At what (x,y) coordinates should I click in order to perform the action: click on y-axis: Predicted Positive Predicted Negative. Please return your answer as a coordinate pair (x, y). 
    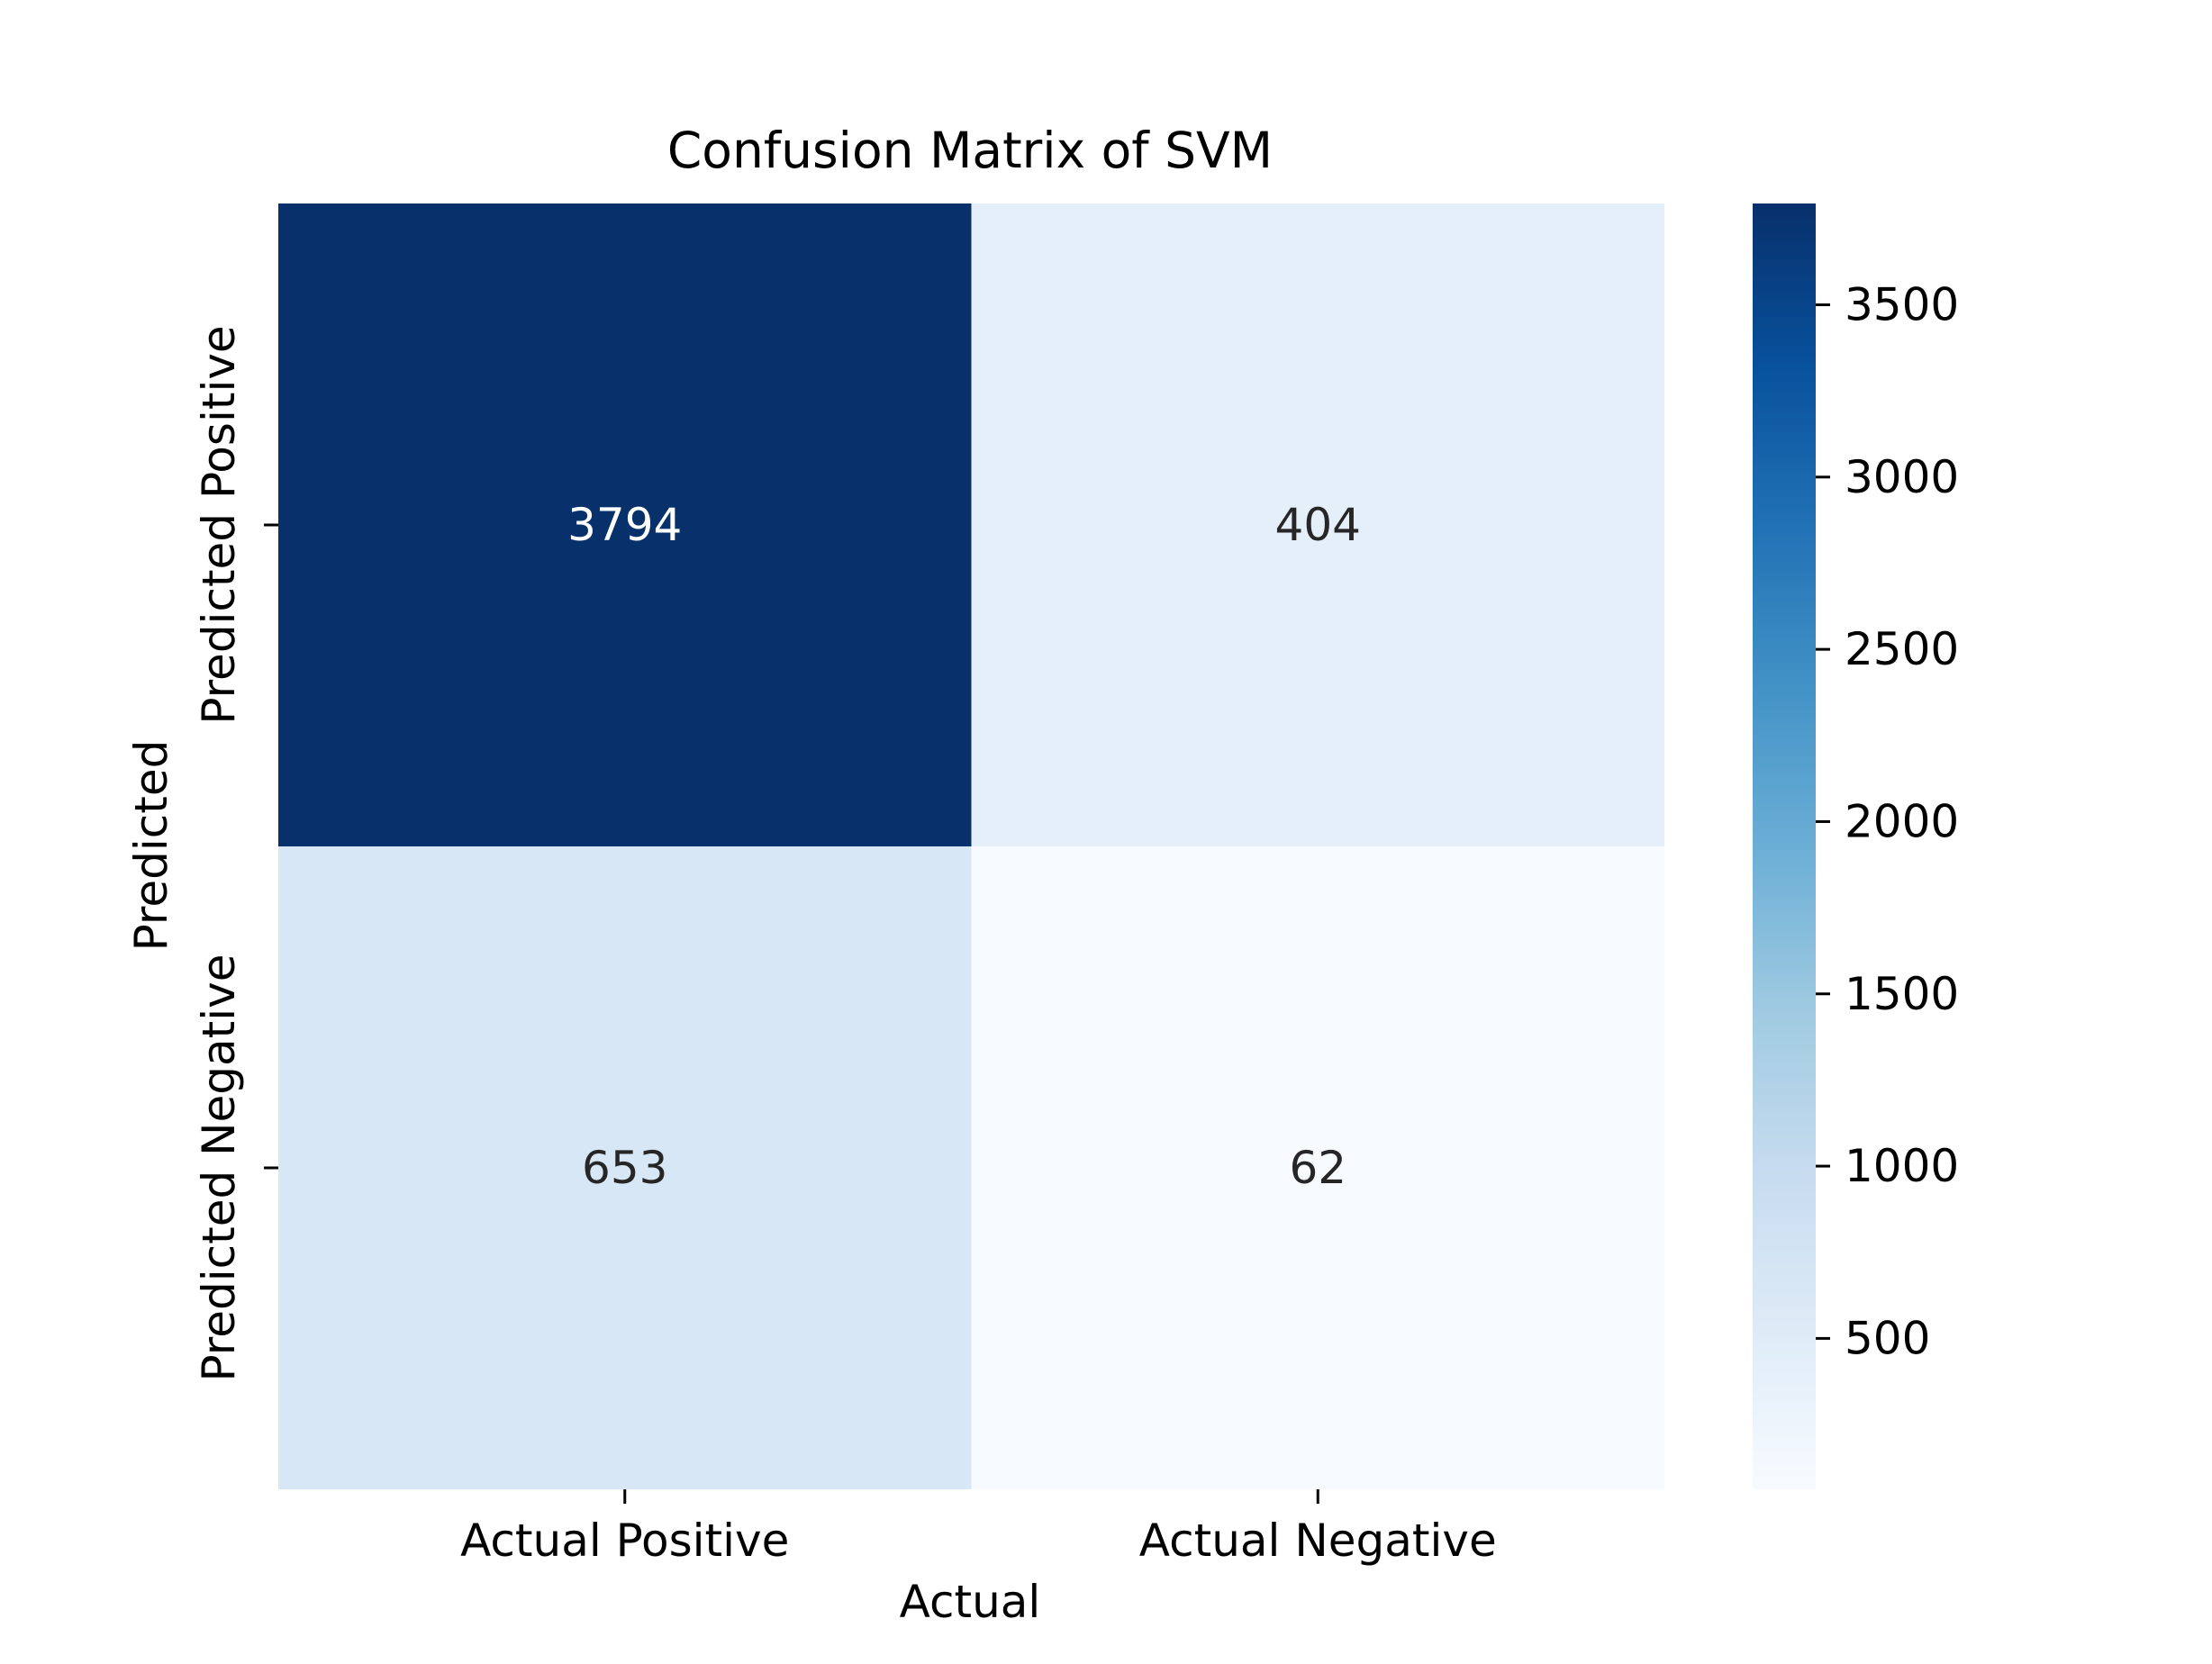
    Looking at the image, I should click on (236, 854).